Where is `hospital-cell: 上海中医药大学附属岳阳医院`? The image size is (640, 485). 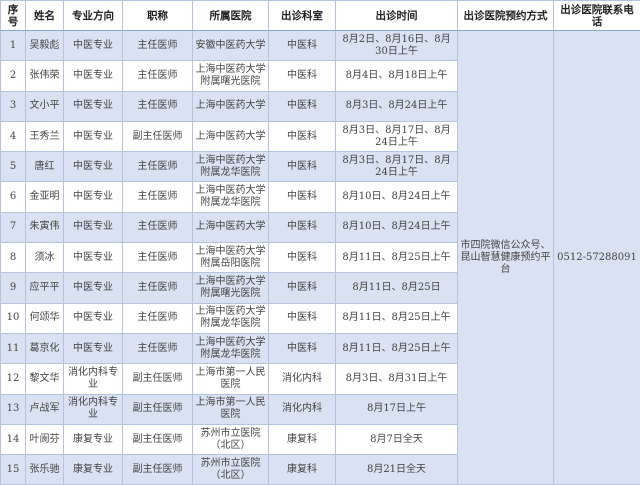
hospital-cell: 上海中医药大学附属岳阳医院 is located at coordinates (230, 258).